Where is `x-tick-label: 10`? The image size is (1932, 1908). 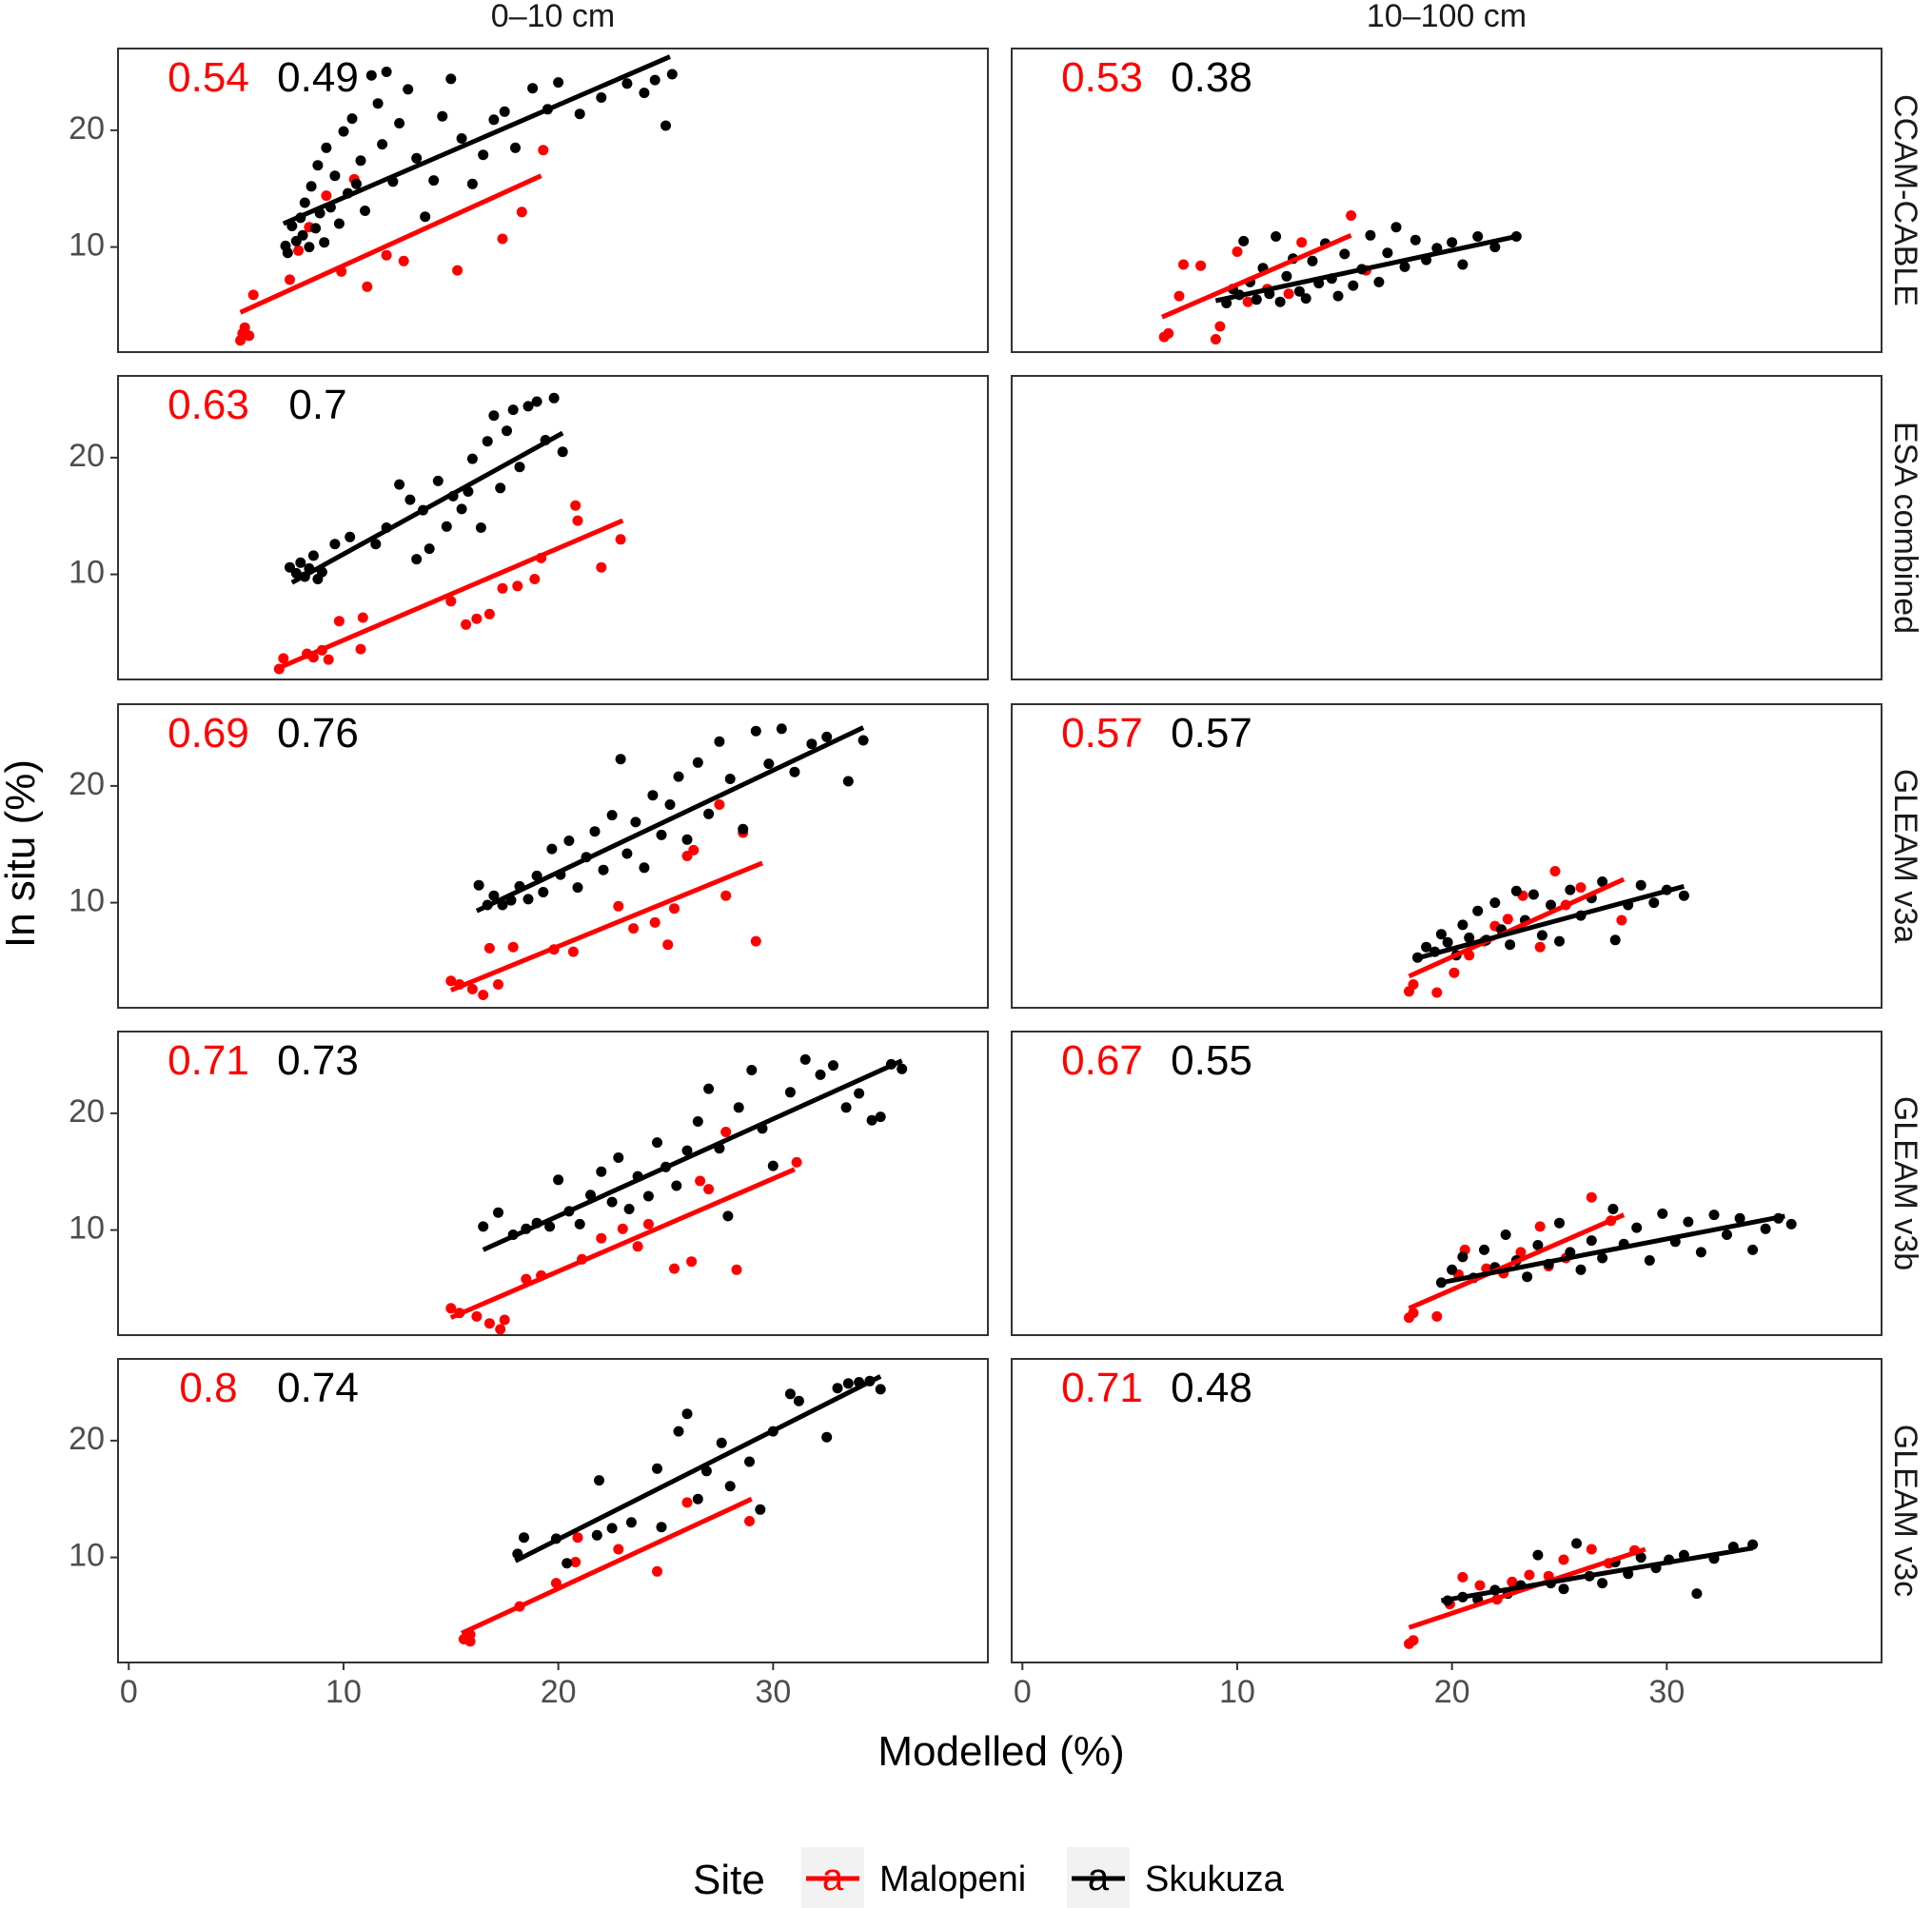
x-tick-label: 10 is located at coordinates (1237, 1692).